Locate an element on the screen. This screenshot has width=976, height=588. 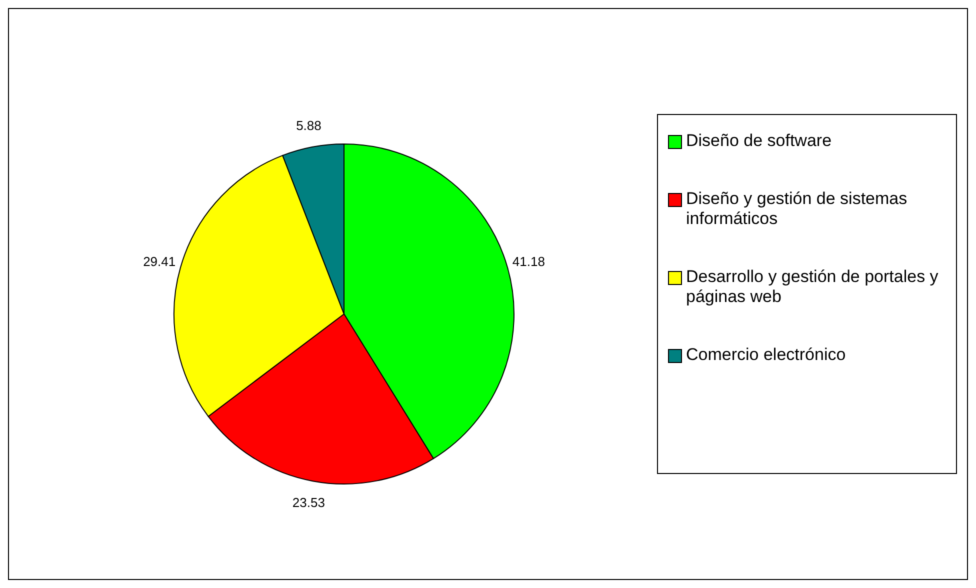
data-label: 41.18 is located at coordinates (528, 261).